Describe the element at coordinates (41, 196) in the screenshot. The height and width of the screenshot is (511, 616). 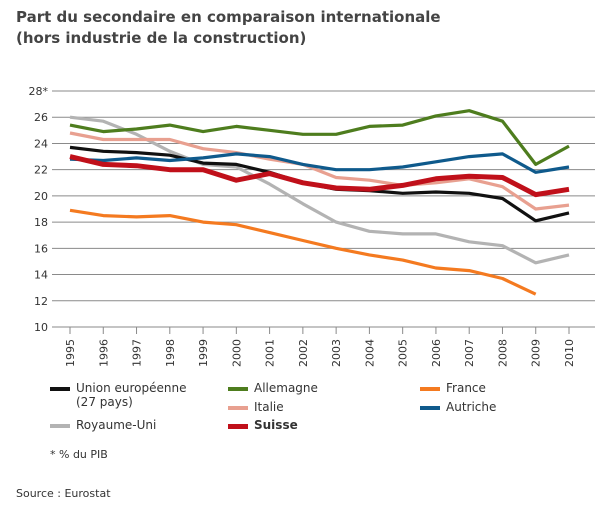
I see `y-tick-label: 20` at that location.